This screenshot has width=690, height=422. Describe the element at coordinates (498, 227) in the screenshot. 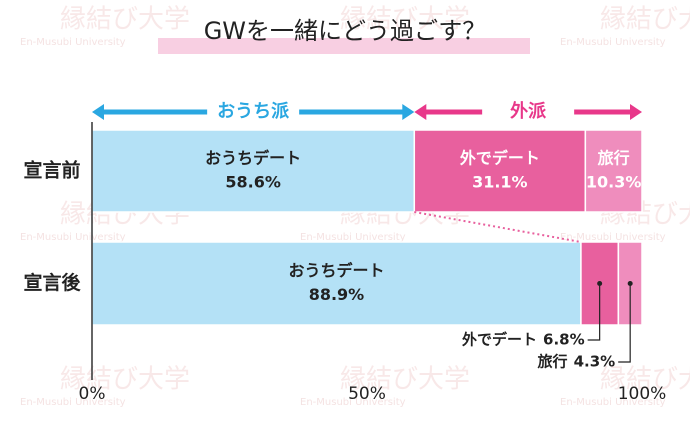

I see `connector` at that location.